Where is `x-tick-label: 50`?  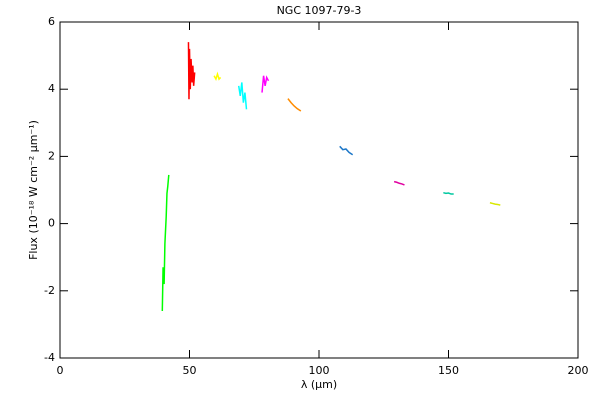 x-tick-label: 50 is located at coordinates (190, 370).